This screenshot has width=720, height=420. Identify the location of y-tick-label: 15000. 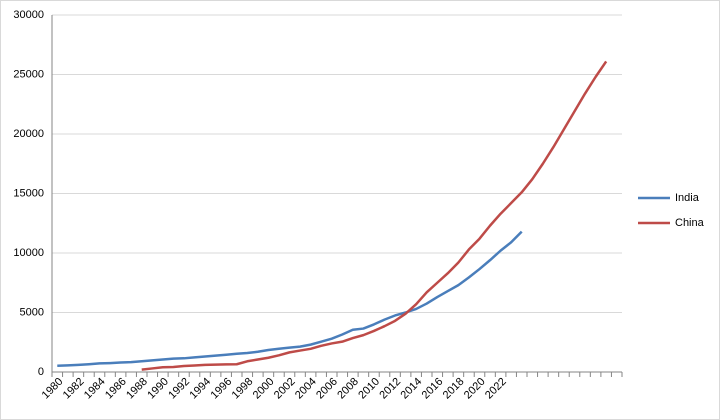
(28, 193).